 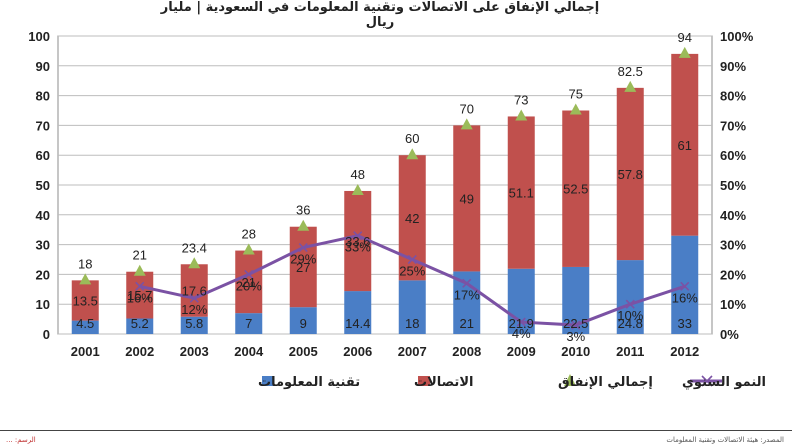 What do you see at coordinates (521, 99) in the screenshot?
I see `total-value-label: 73` at bounding box center [521, 99].